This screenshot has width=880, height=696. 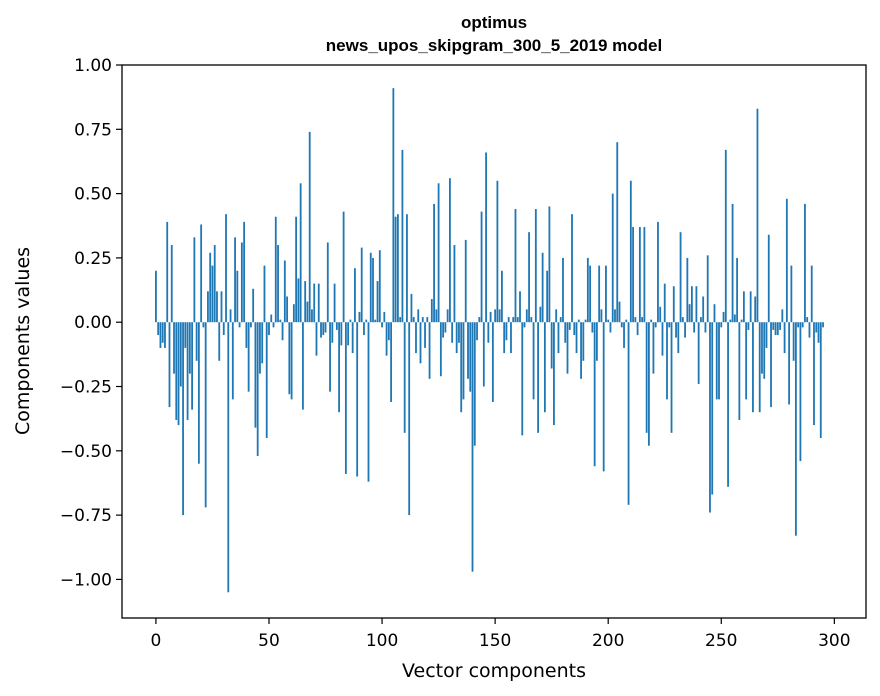 I want to click on x-tick-label: 200, so click(x=608, y=641).